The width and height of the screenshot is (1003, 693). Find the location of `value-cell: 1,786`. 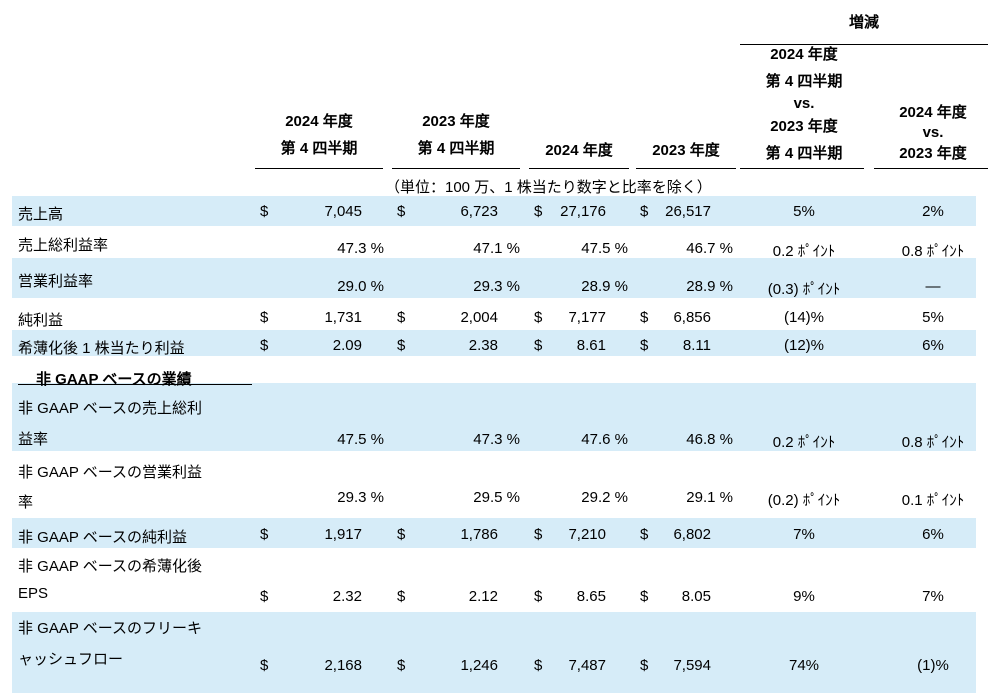

value-cell: 1,786 is located at coordinates (479, 534).